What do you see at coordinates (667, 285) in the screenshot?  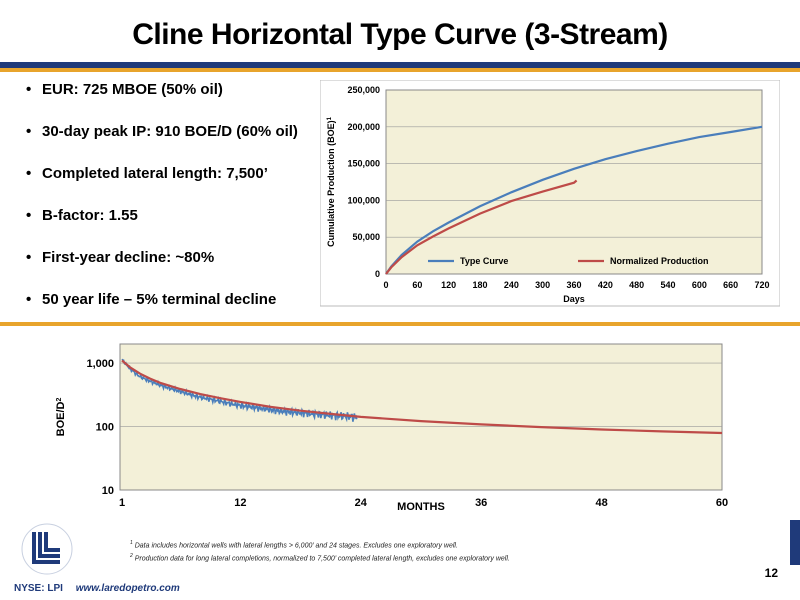 I see `x-tick-label: 540` at bounding box center [667, 285].